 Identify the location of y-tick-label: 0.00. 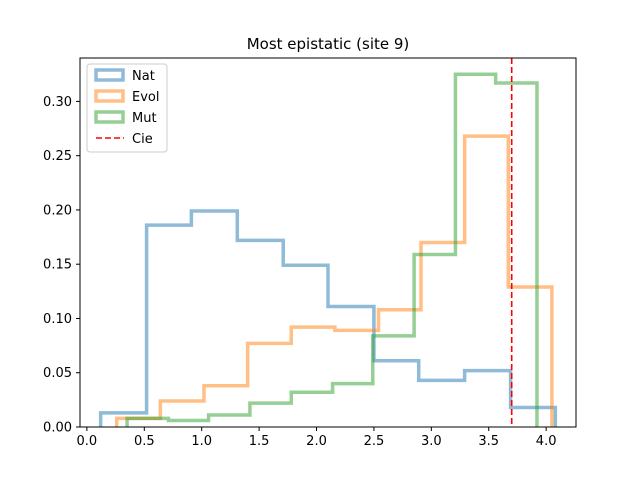
(57, 428).